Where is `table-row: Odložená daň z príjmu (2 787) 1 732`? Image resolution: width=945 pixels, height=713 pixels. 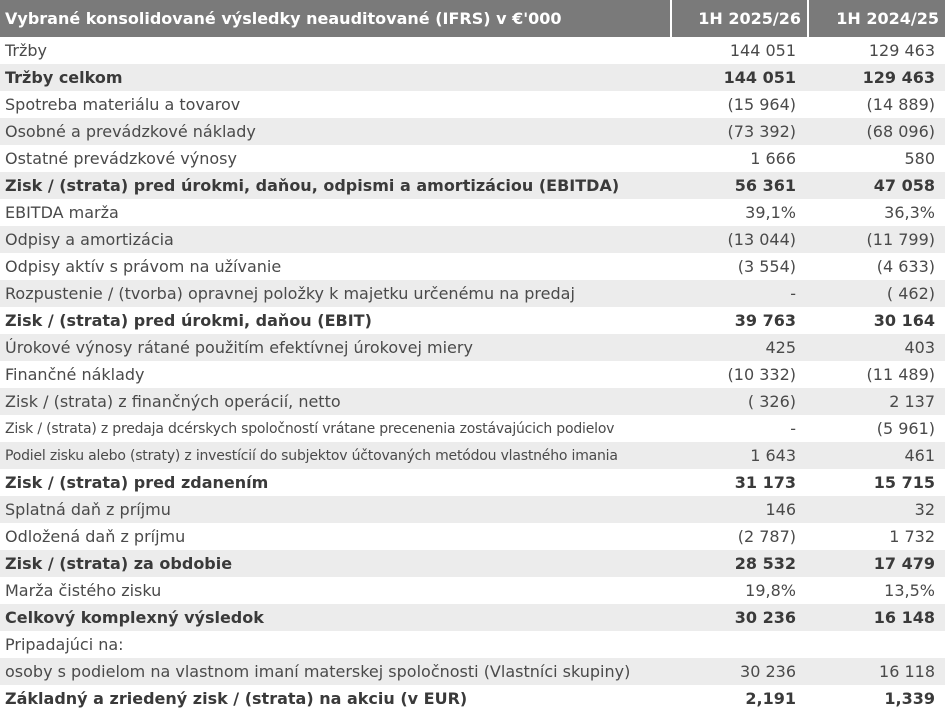
table-row: Odložená daň z príjmu (2 787) 1 732 is located at coordinates (472, 536).